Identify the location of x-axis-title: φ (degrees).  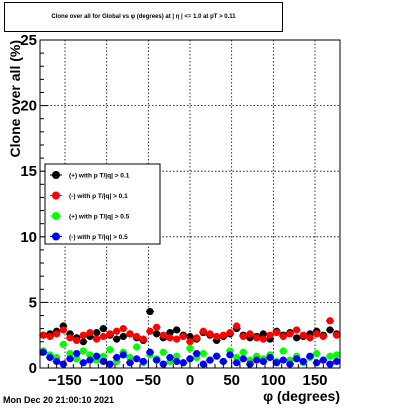
(301, 396).